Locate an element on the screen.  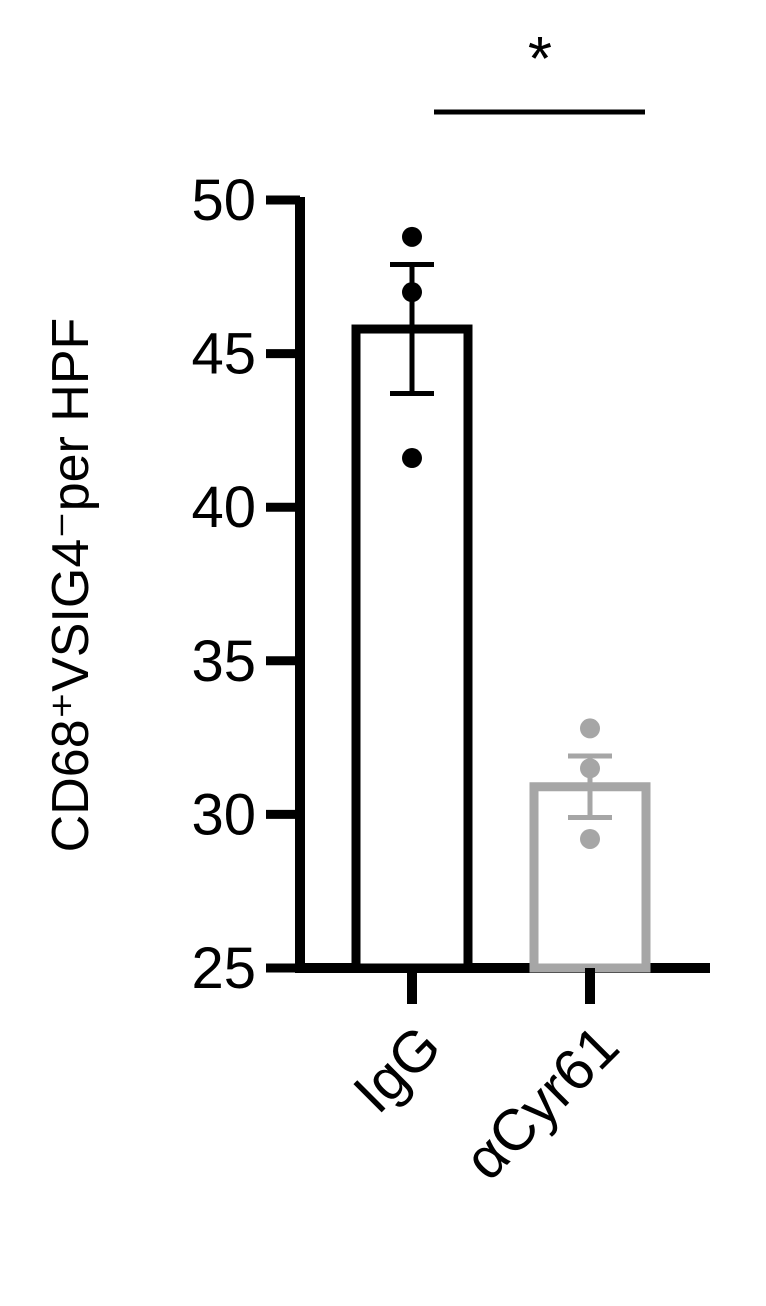
y-axis-label: CD68⁺VSIG4⁻per HPF is located at coordinates (71, 585).